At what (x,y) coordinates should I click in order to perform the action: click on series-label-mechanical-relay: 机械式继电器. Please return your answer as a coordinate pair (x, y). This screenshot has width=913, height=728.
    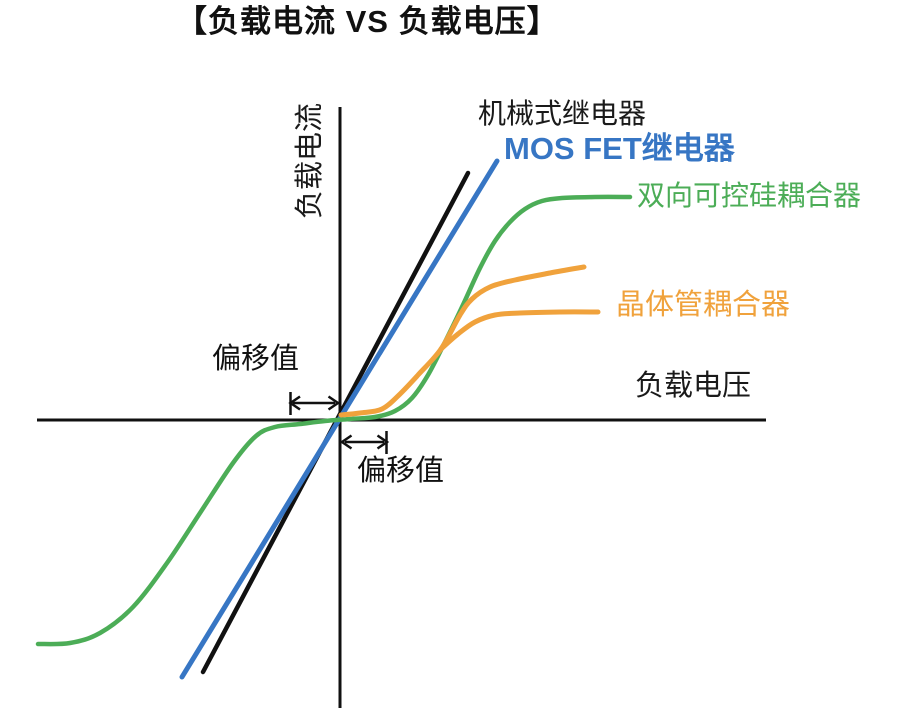
    Looking at the image, I should click on (562, 113).